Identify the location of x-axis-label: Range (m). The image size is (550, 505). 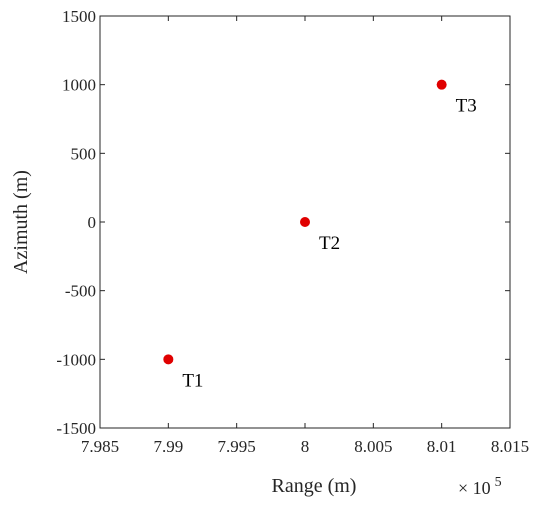
(314, 486).